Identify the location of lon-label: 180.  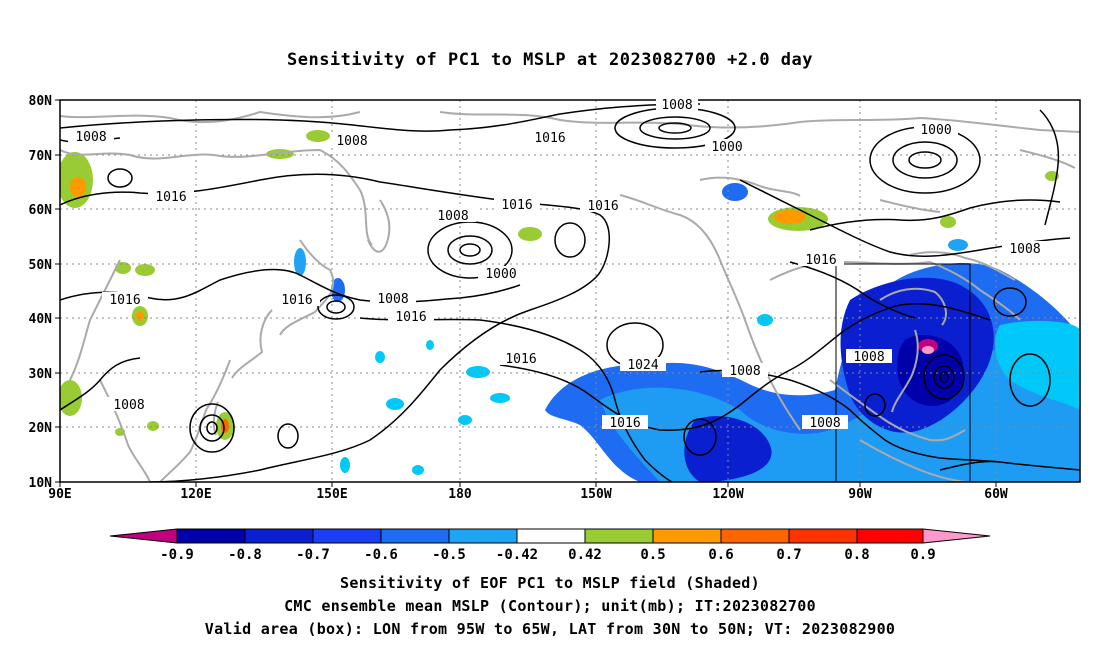
(460, 494).